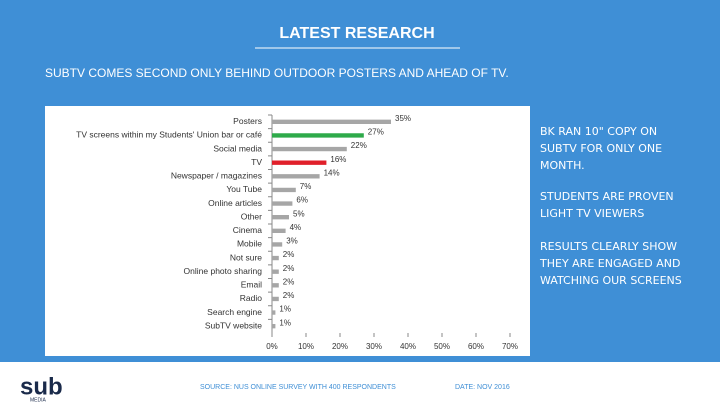  What do you see at coordinates (338, 159) in the screenshot?
I see `value-label: 16%` at bounding box center [338, 159].